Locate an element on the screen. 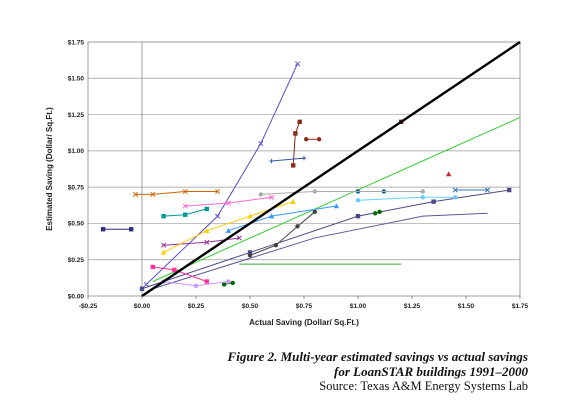 This screenshot has height=417, width=572. x-tick-label: $1.75 is located at coordinates (520, 306).